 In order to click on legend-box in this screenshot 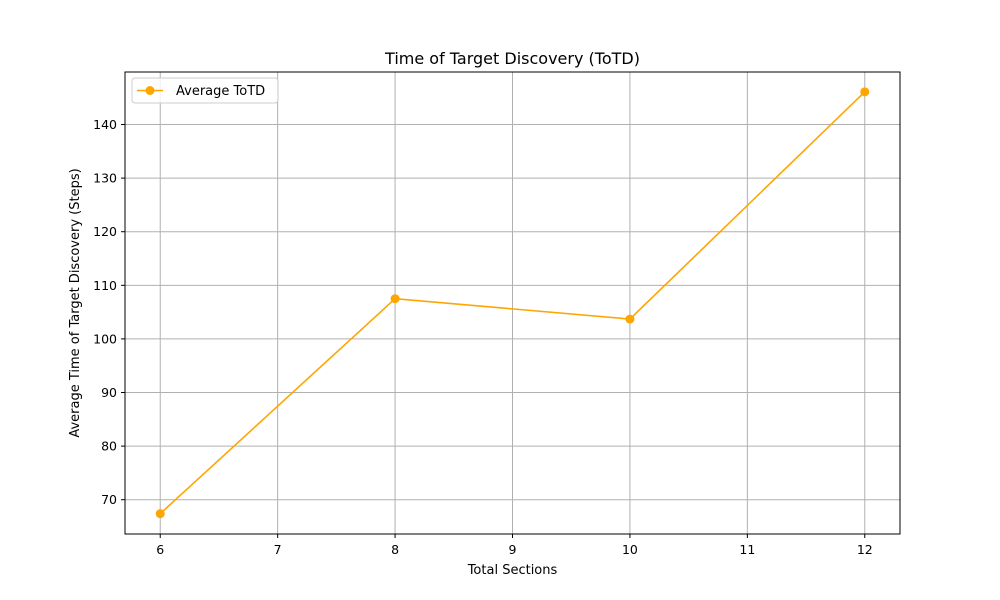, I will do `click(205, 90)`.